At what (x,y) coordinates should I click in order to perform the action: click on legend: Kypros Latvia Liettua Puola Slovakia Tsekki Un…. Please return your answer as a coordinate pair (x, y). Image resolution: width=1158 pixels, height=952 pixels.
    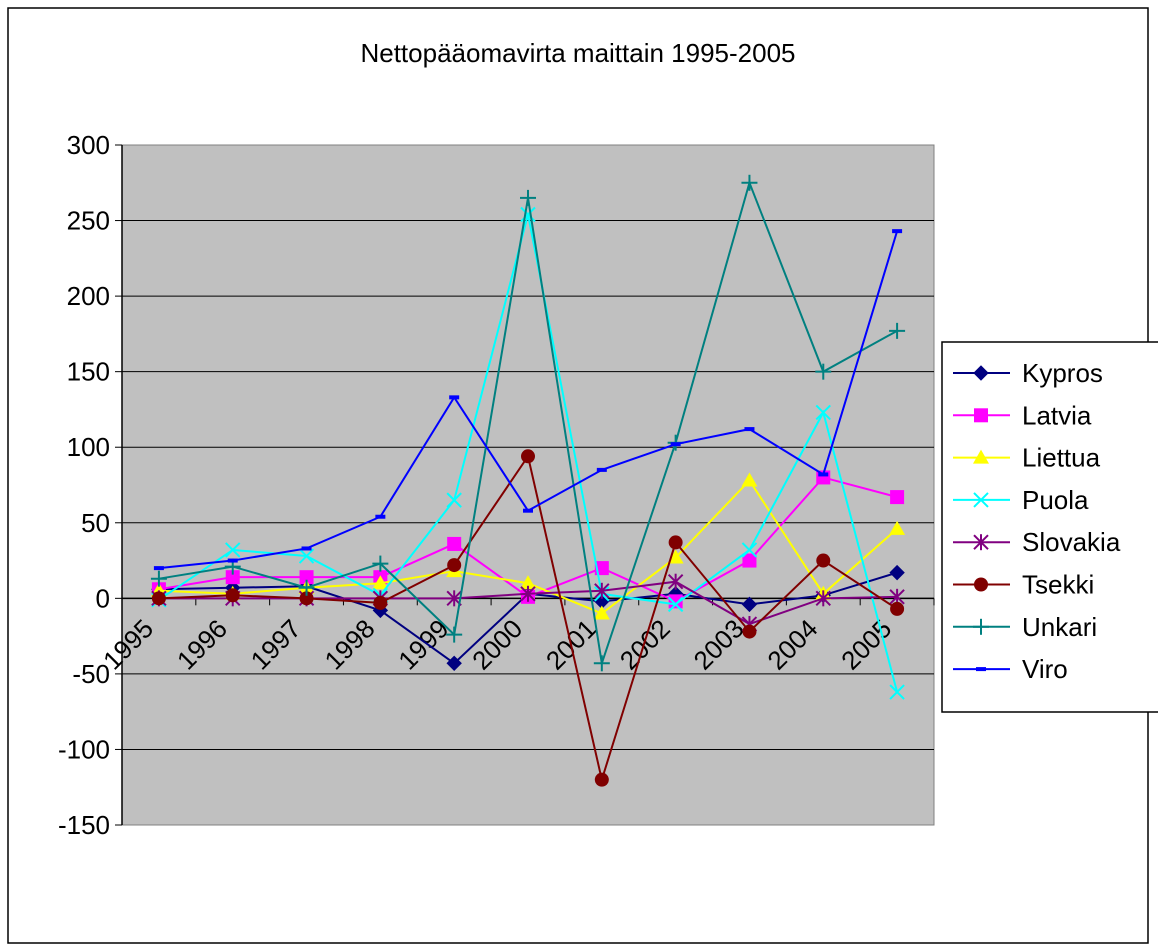
    Looking at the image, I should click on (1049, 527).